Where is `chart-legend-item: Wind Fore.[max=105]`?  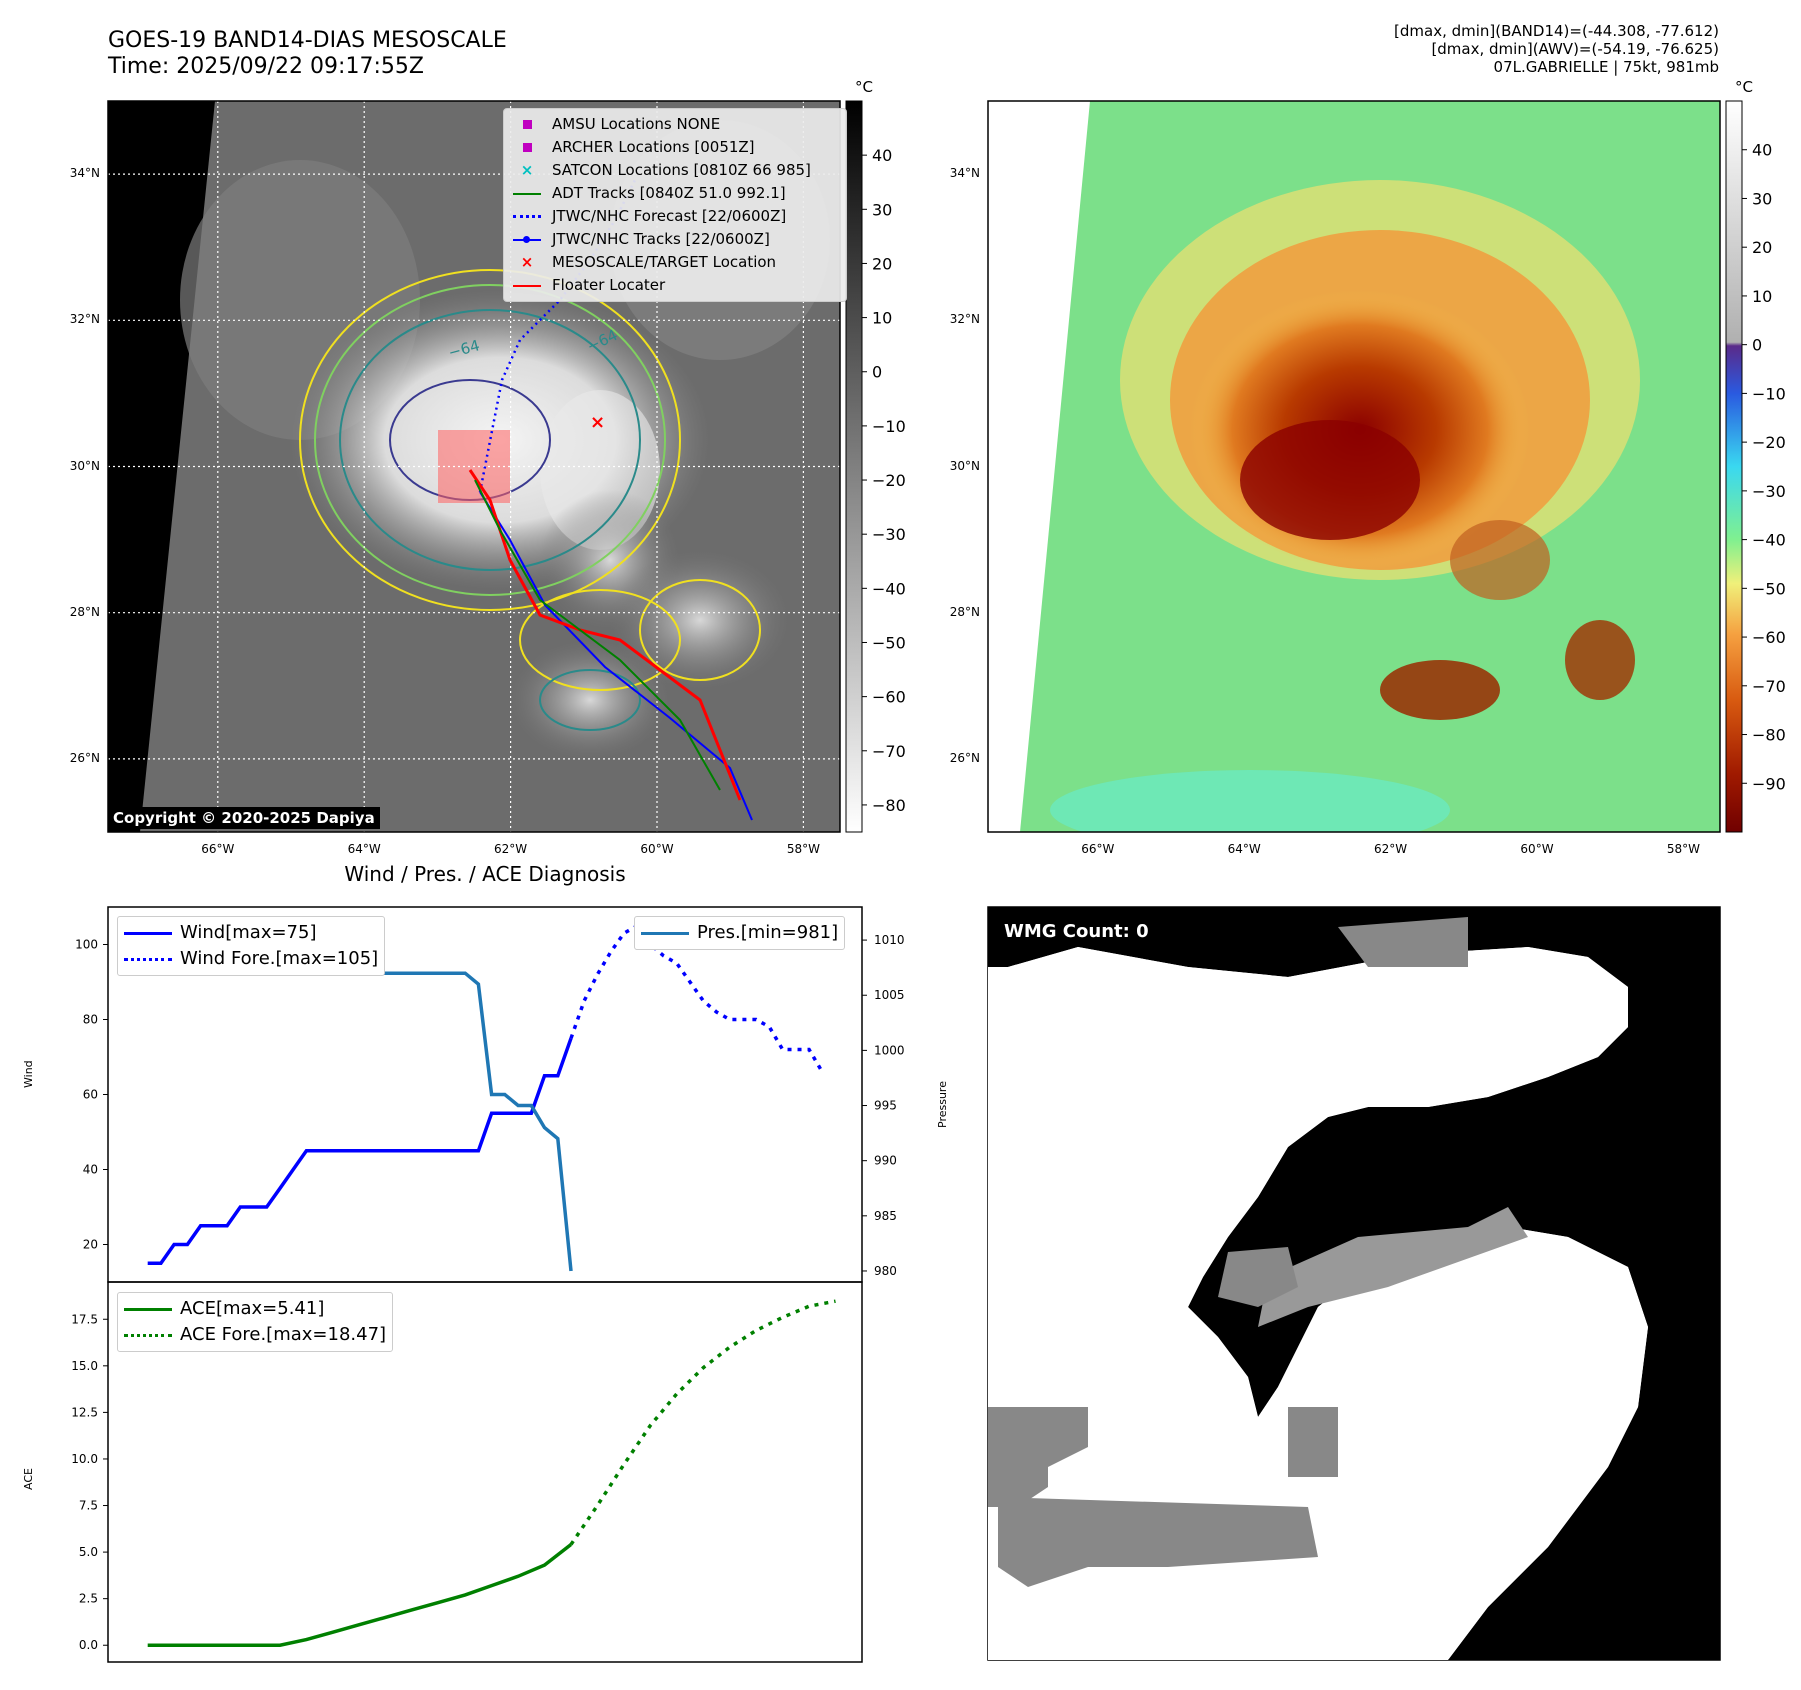
chart-legend-item: Wind Fore.[max=105] is located at coordinates (251, 959).